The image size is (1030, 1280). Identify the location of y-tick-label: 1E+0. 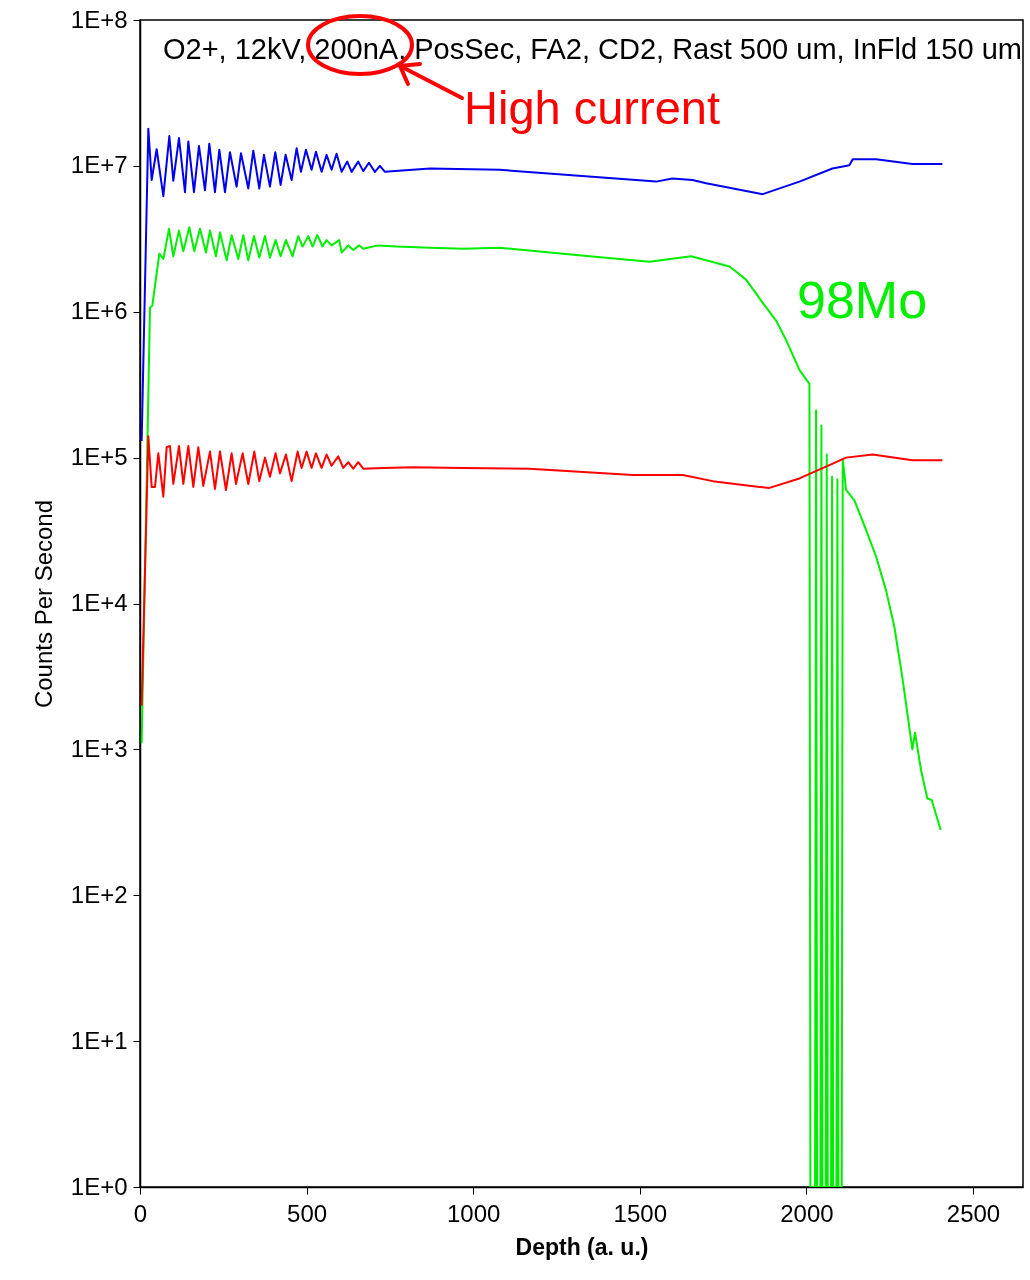
(99, 1186).